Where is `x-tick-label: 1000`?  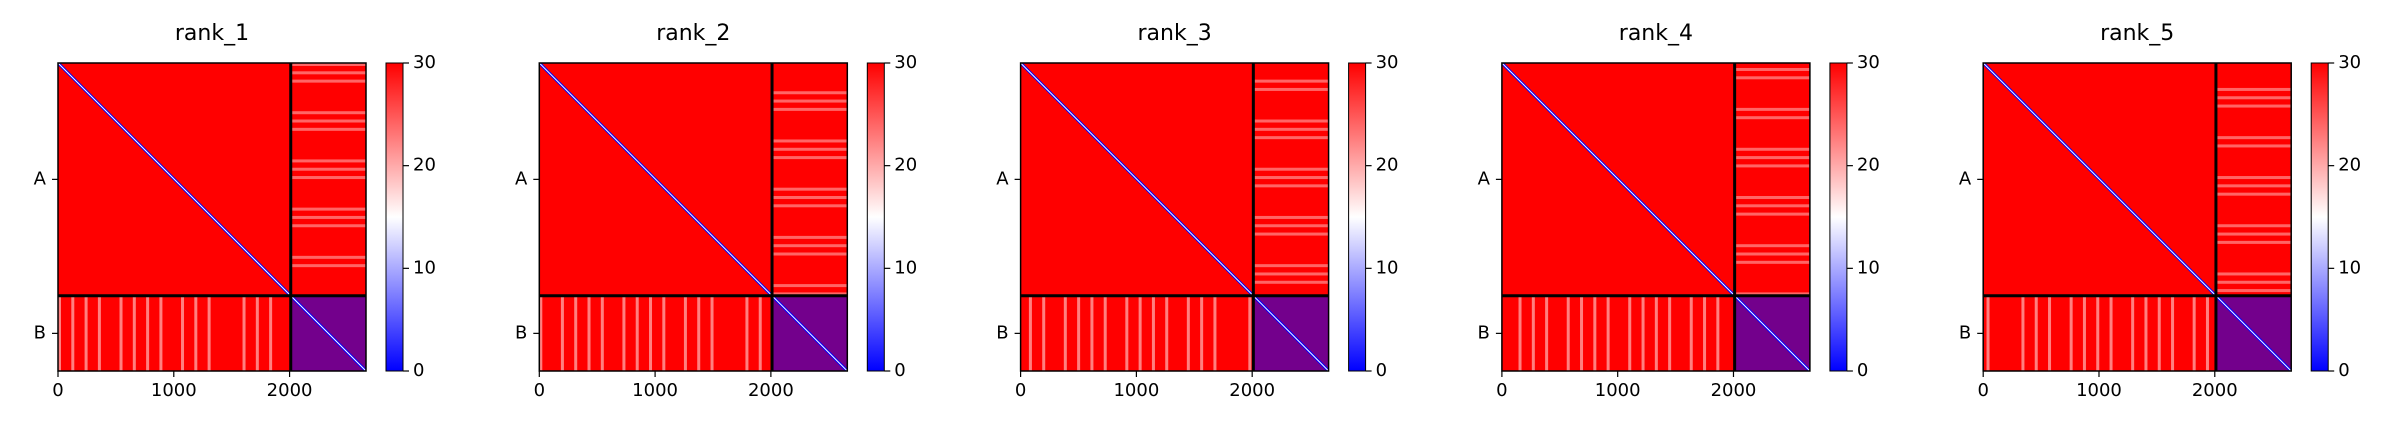
x-tick-label: 1000 is located at coordinates (2099, 390).